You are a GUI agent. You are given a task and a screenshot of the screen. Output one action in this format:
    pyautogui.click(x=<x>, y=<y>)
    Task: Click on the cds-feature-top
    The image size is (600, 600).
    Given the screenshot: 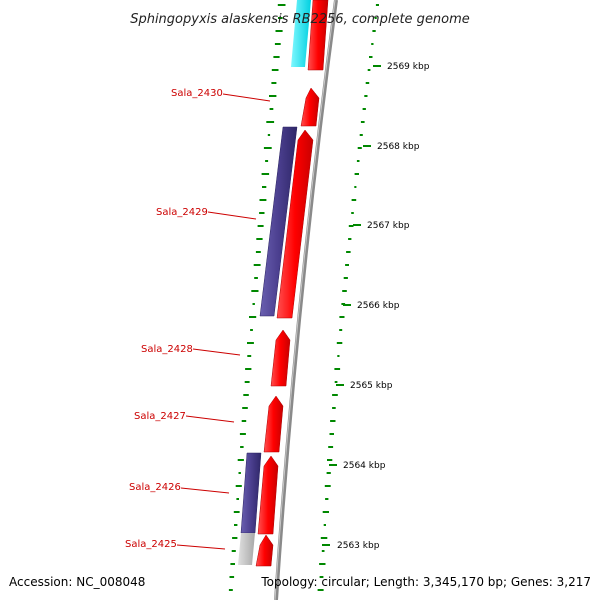 What is the action you would take?
    pyautogui.click(x=318, y=35)
    